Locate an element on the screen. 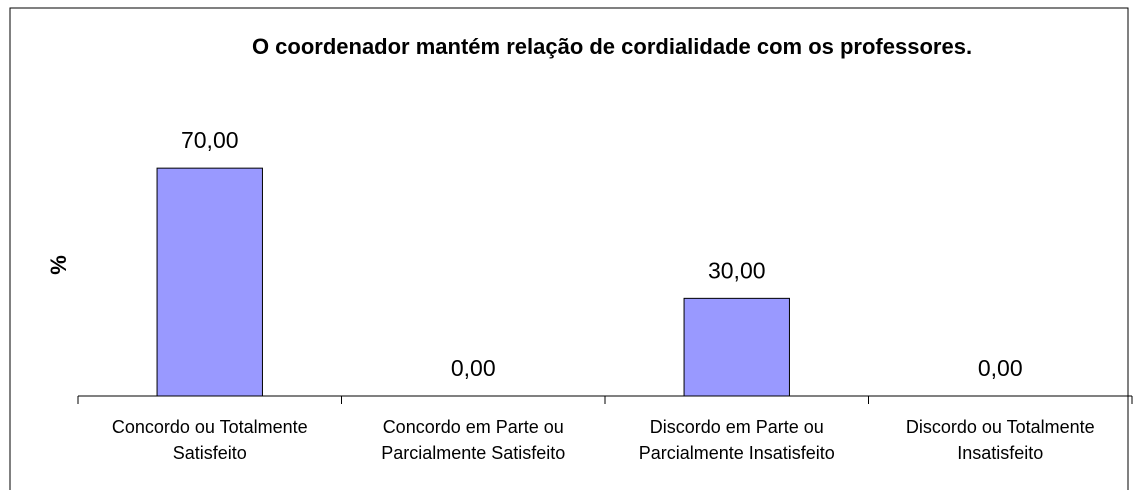  y-axis-label: % is located at coordinates (58, 265).